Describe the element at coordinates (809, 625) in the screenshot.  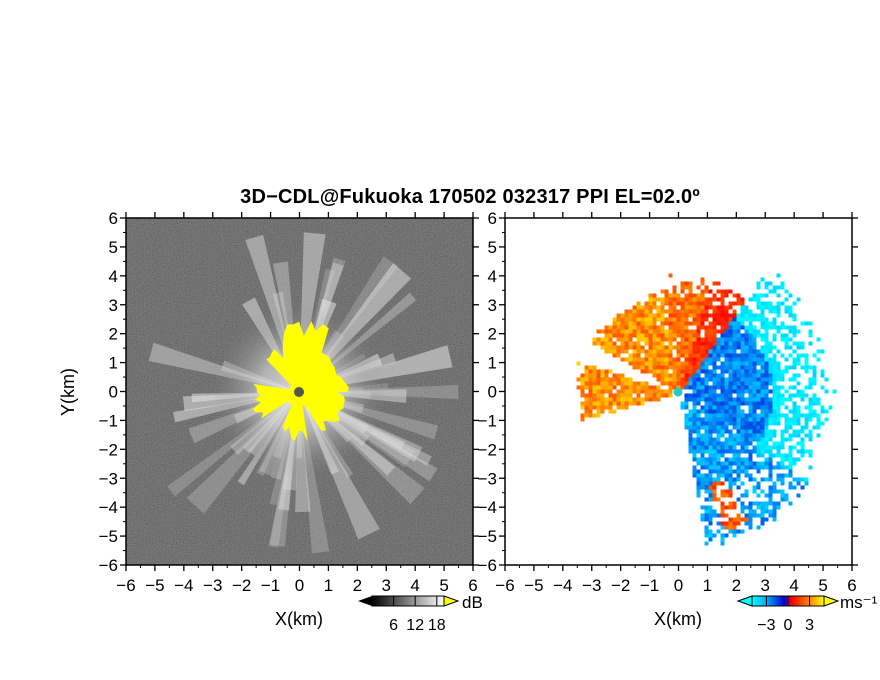
I see `velocity-colorbar-tick-label: 3` at that location.